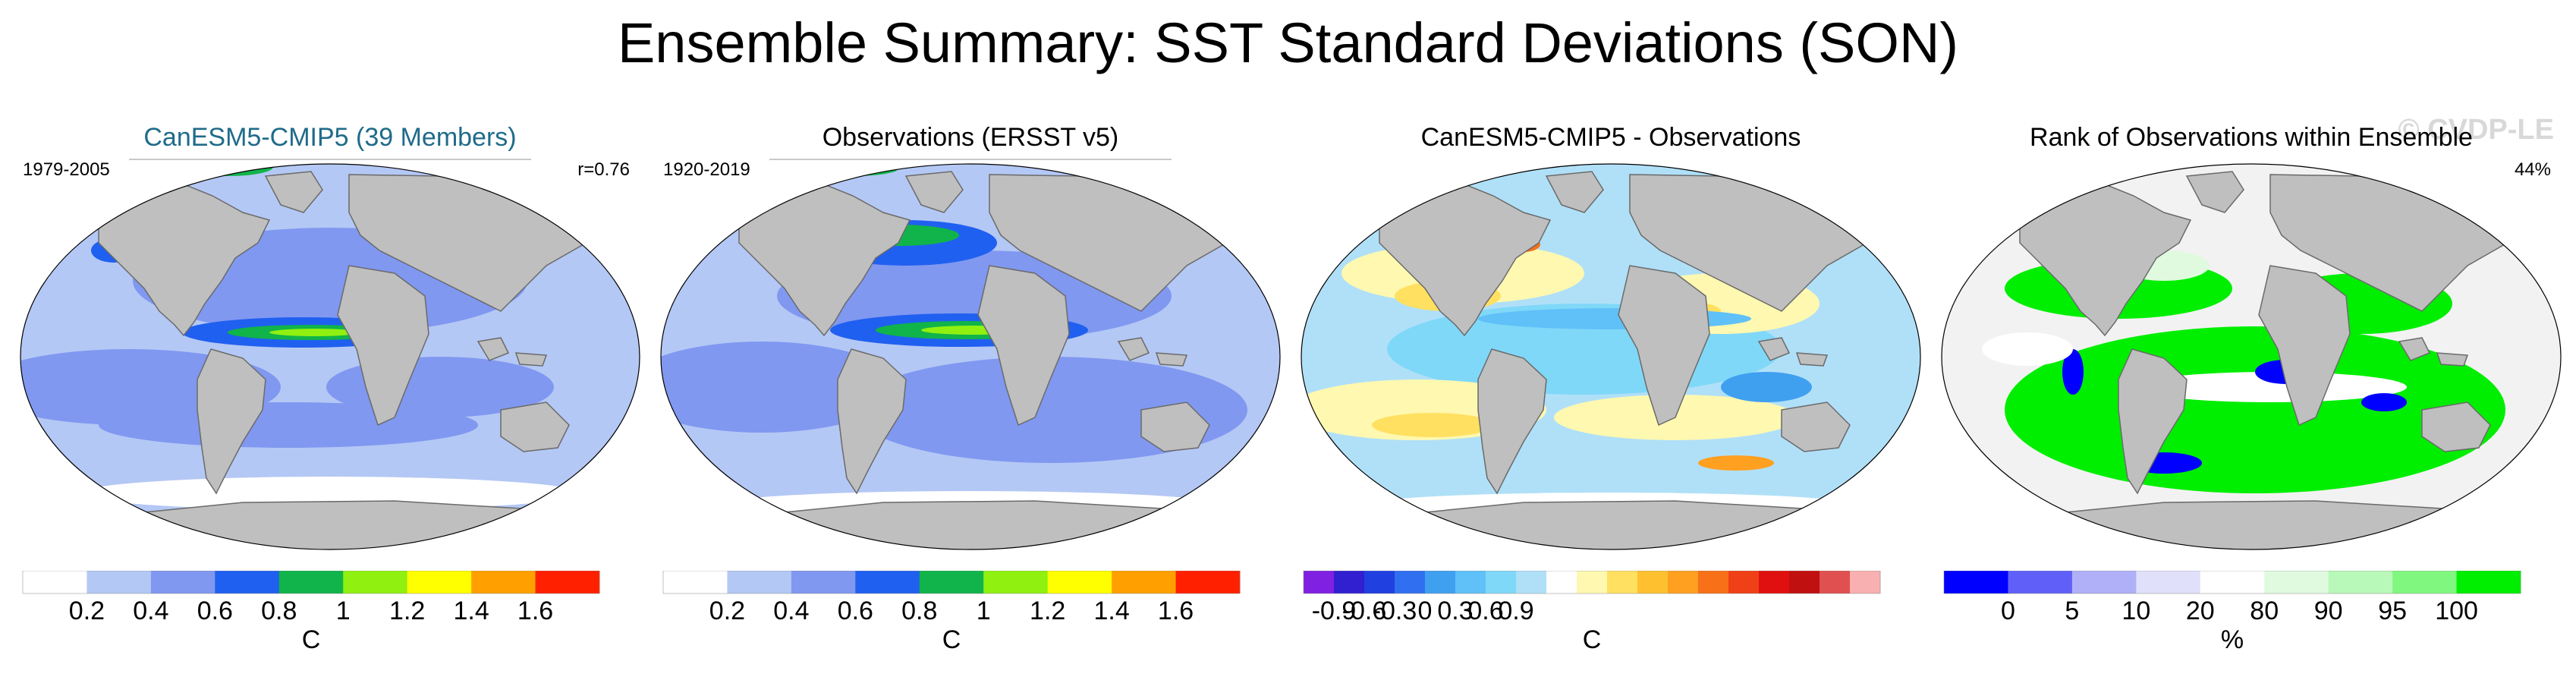 The image size is (2576, 677). What do you see at coordinates (2136, 611) in the screenshot?
I see `colorbar-tick-label: 10` at bounding box center [2136, 611].